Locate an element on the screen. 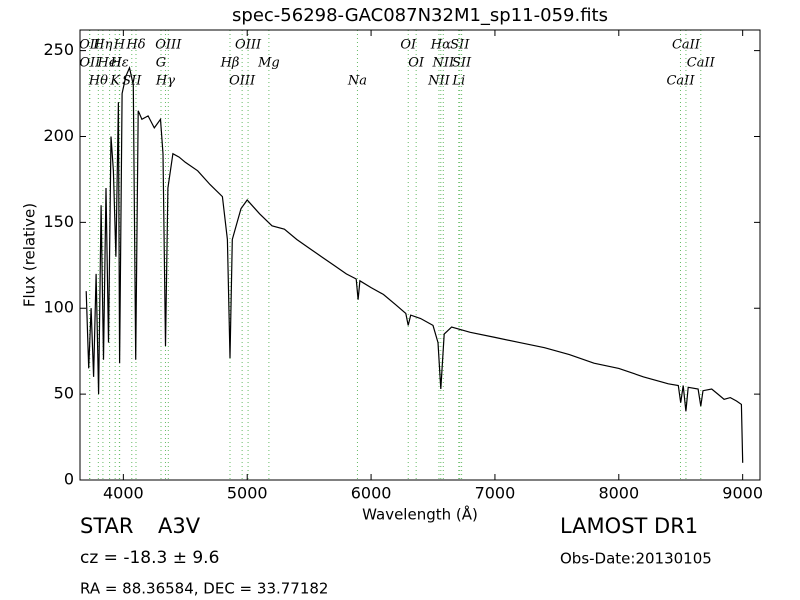  spectral-line-label: Li is located at coordinates (458, 81).